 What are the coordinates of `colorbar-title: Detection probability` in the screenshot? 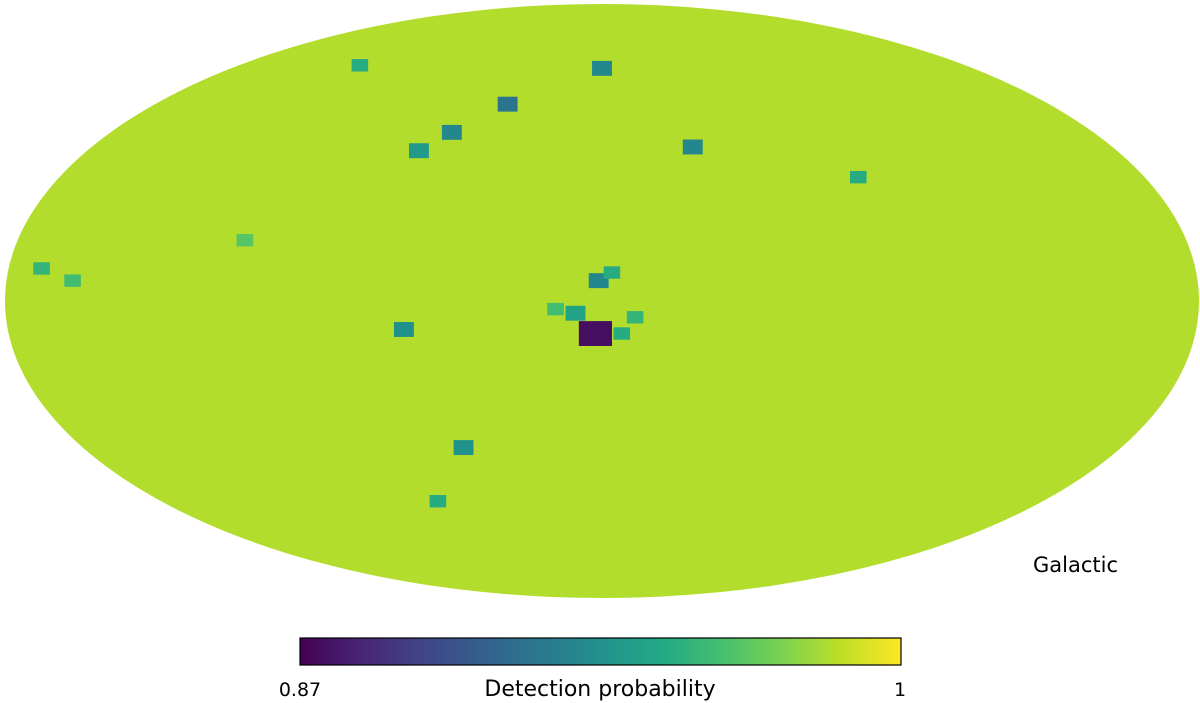 It's located at (599, 689).